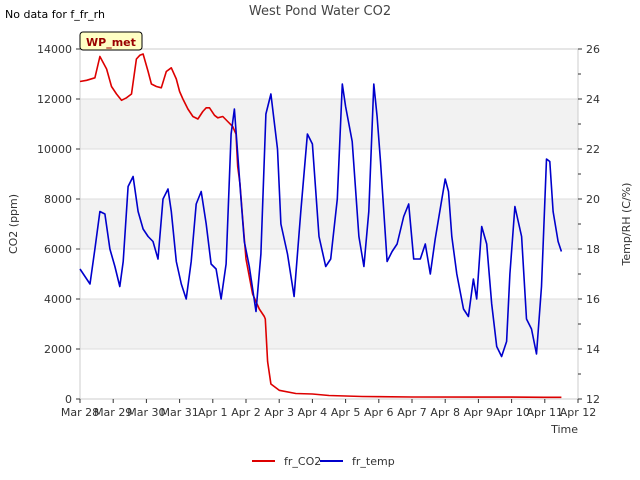 This screenshot has height=480, width=640. I want to click on legend-label-temp: fr_temp, so click(373, 461).